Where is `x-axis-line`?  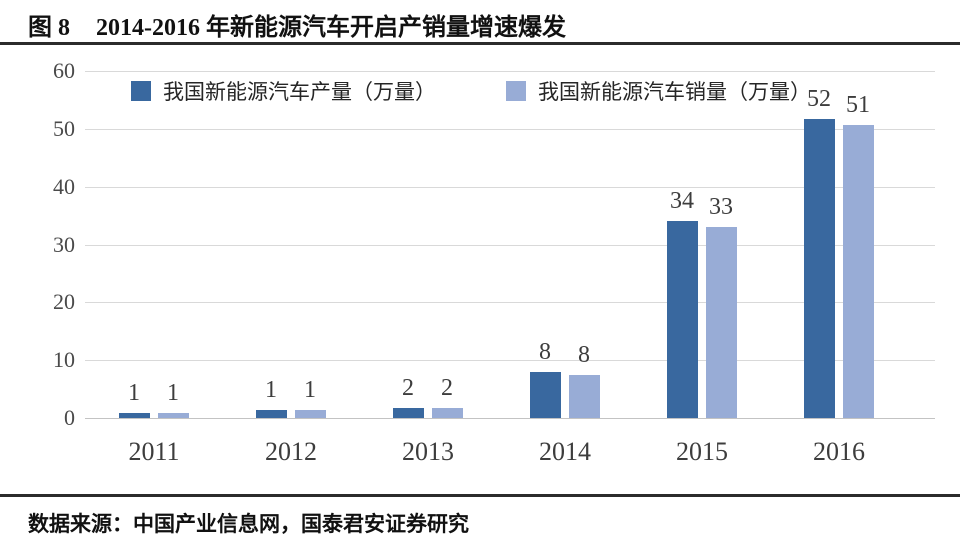
x-axis-line is located at coordinates (510, 418).